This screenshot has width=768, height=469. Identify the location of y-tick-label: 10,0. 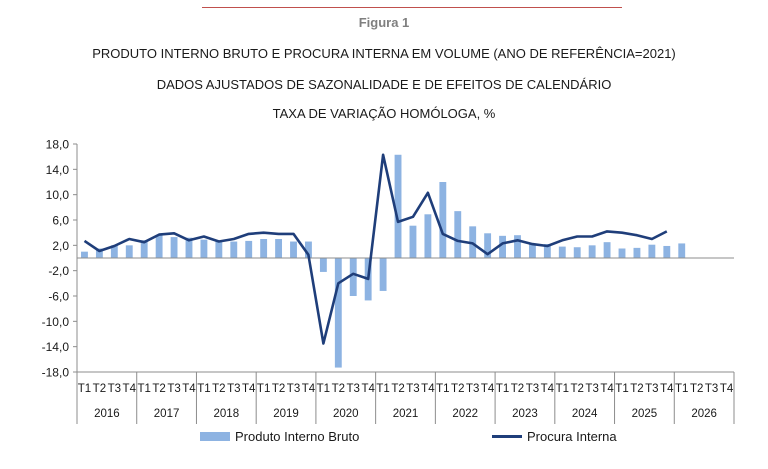
(58, 195).